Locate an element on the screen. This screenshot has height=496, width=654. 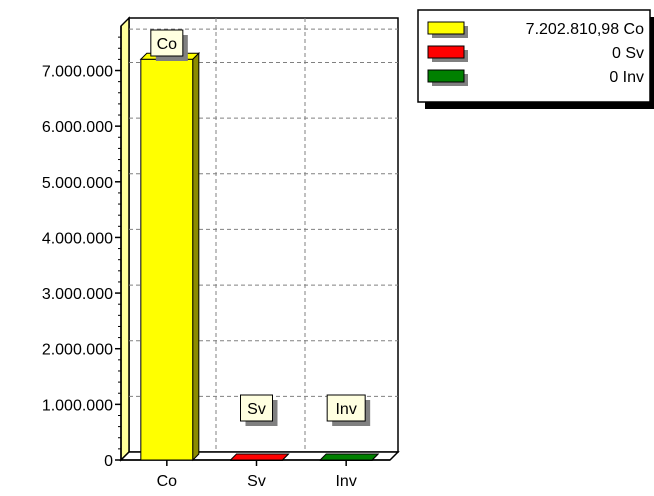
bar-sv is located at coordinates (259, 457).